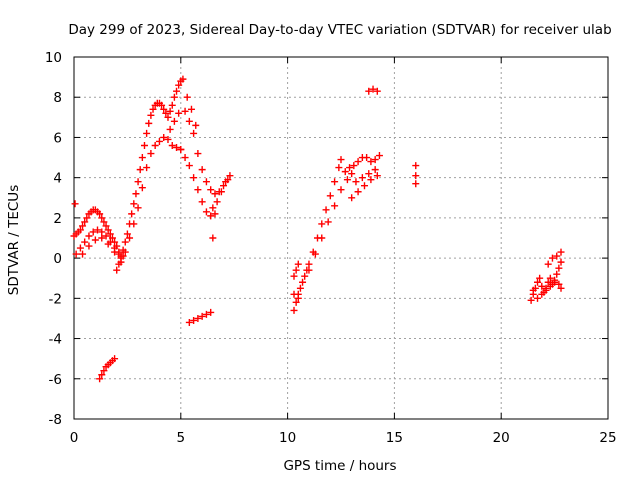 The image size is (640, 480). I want to click on series-peak-4-5h, so click(173, 114).